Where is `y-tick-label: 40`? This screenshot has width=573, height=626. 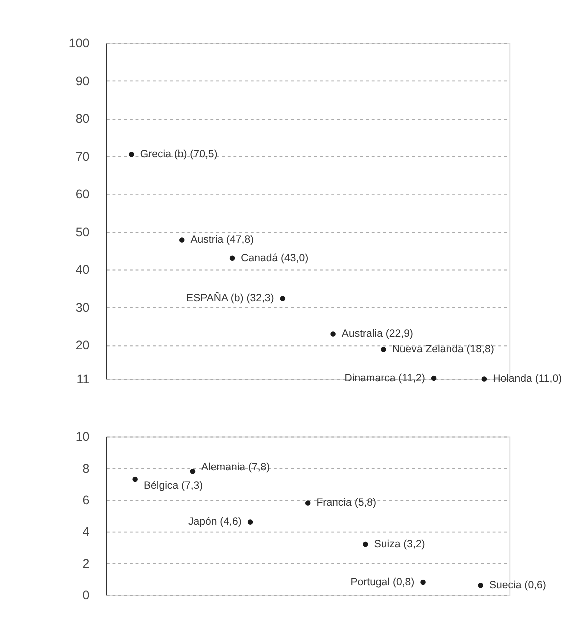 y-tick-label: 40 is located at coordinates (83, 270).